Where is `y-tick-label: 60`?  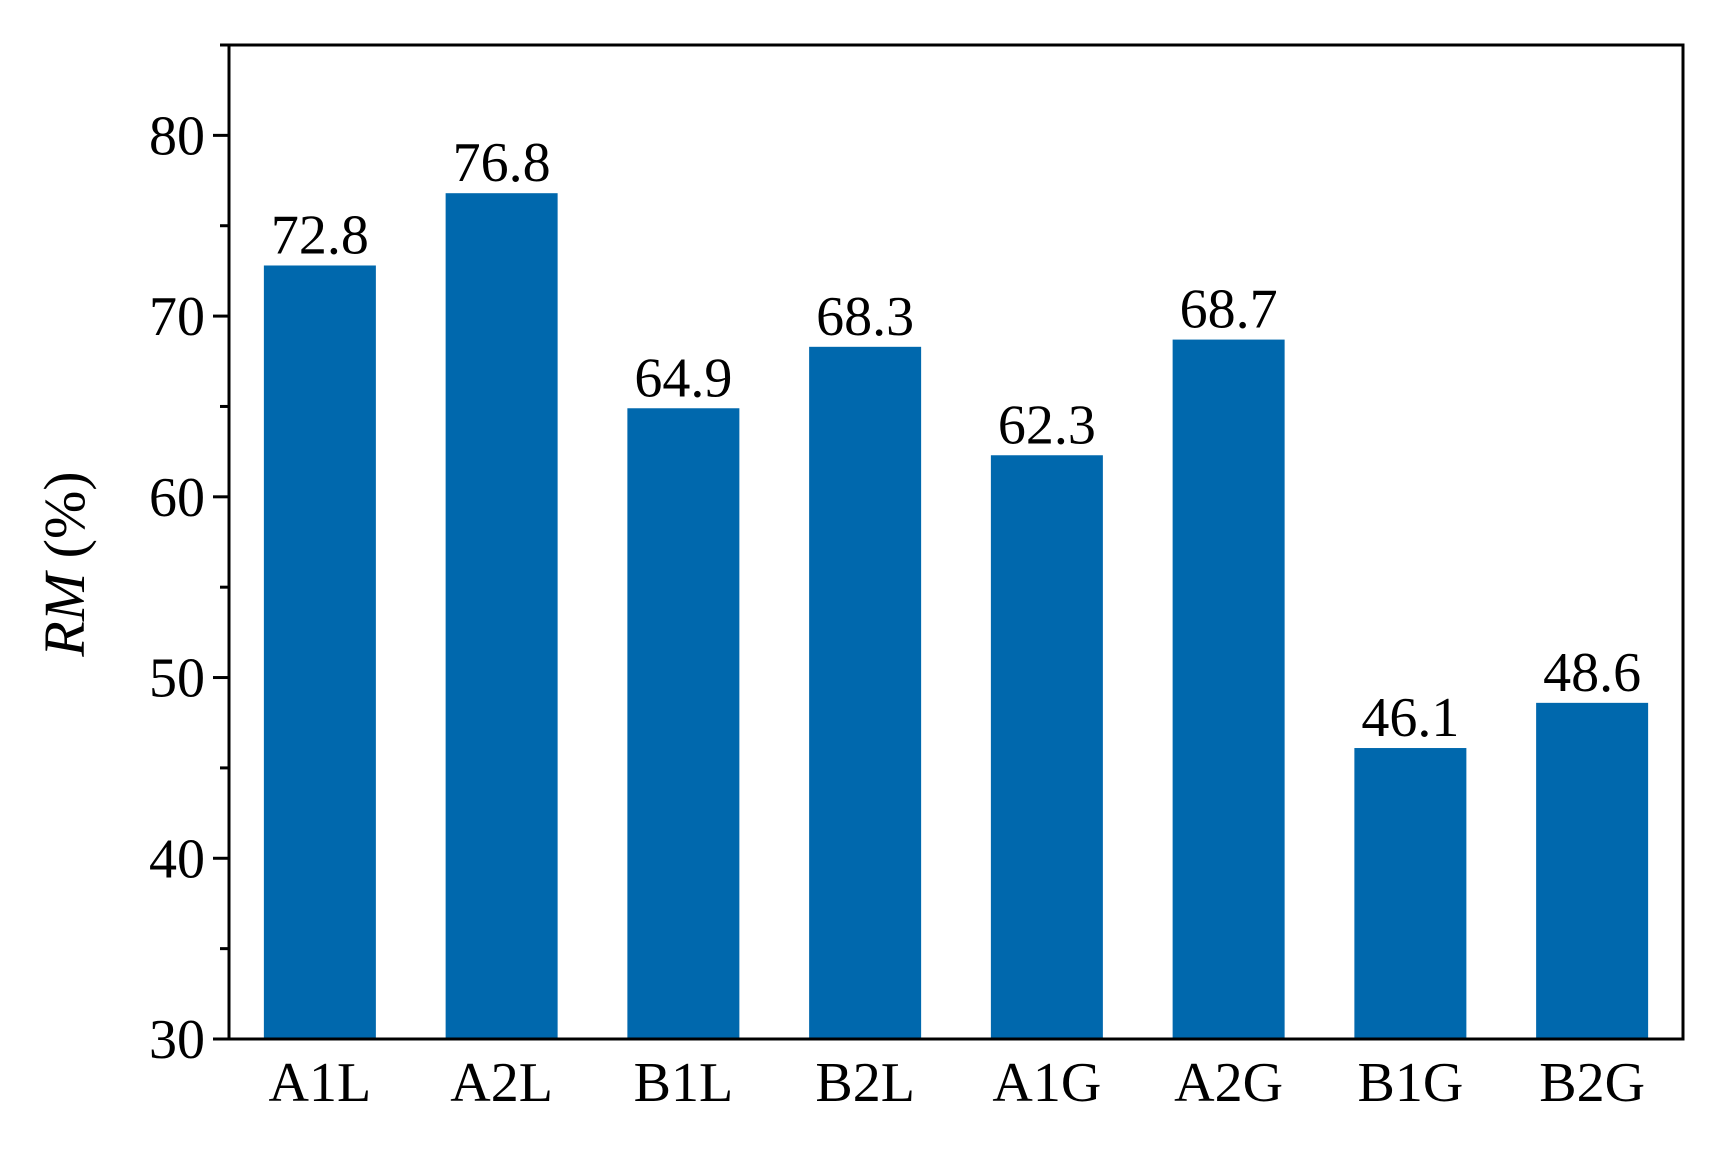 y-tick-label: 60 is located at coordinates (177, 498).